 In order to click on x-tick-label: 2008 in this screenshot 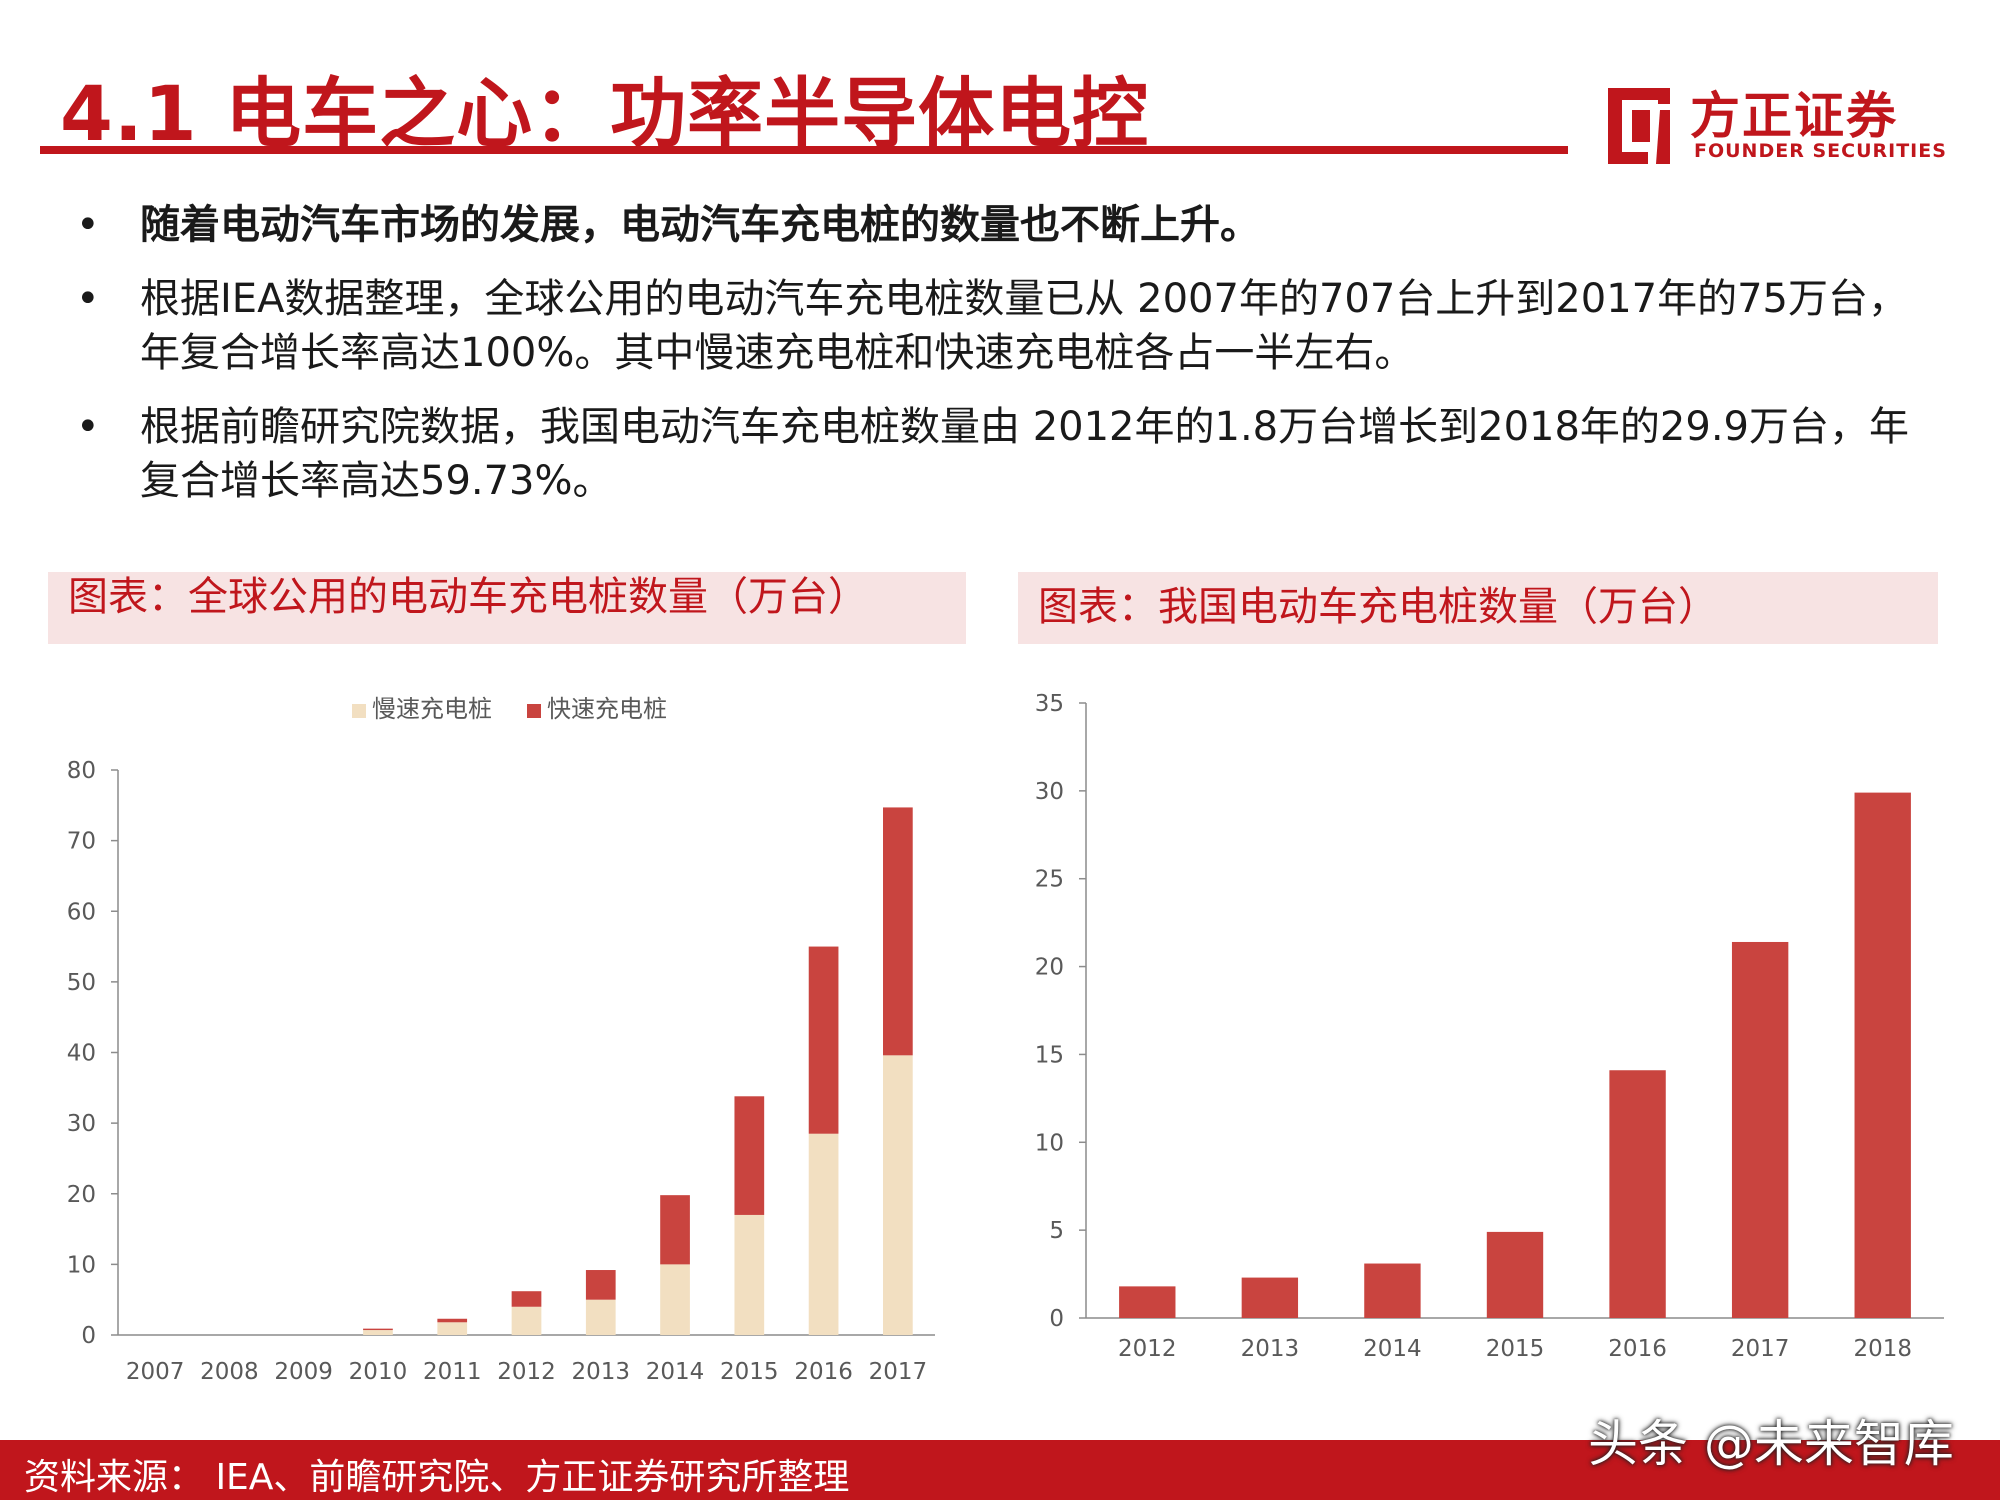, I will do `click(229, 1372)`.